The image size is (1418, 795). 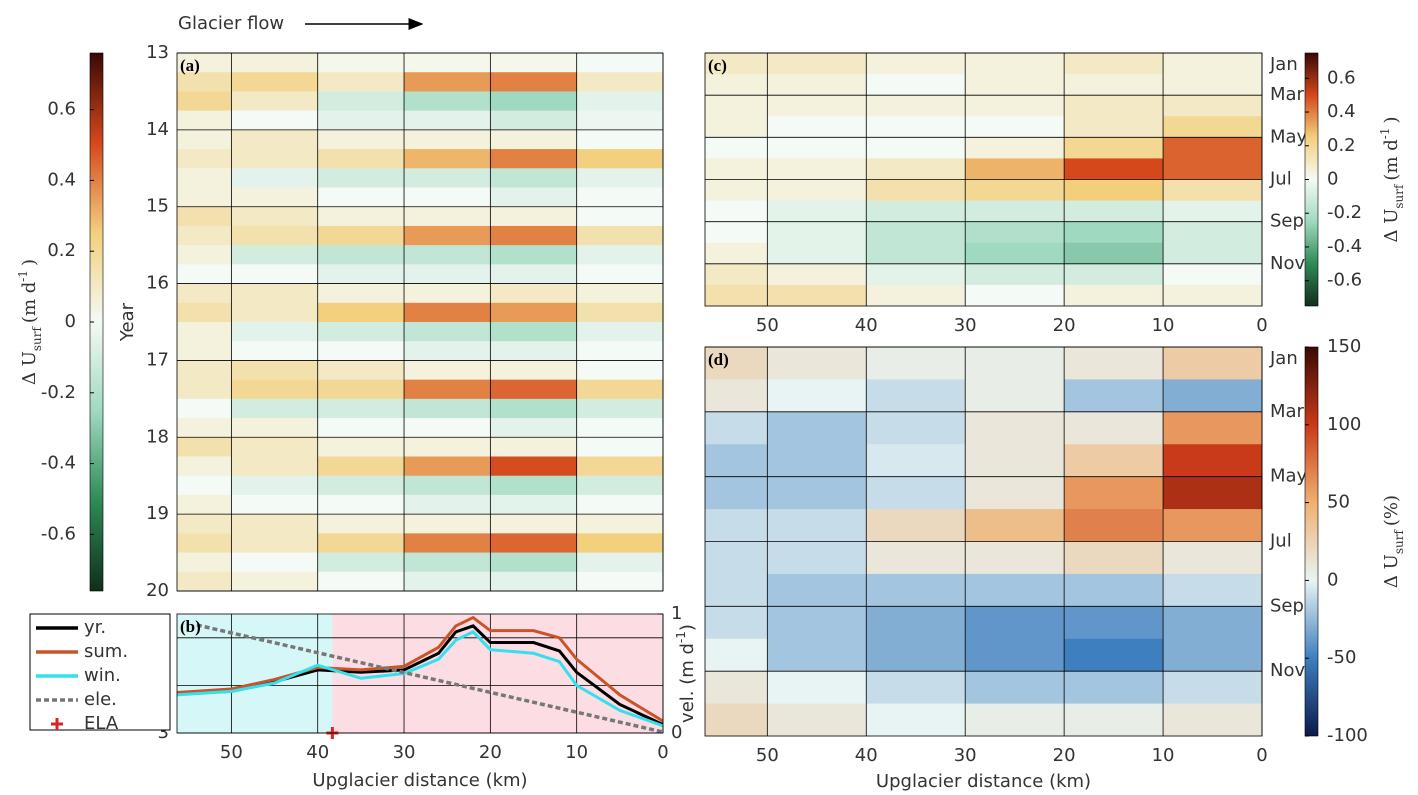 I want to click on y2-axis-label: vel. (m d-1), so click(x=686, y=673).